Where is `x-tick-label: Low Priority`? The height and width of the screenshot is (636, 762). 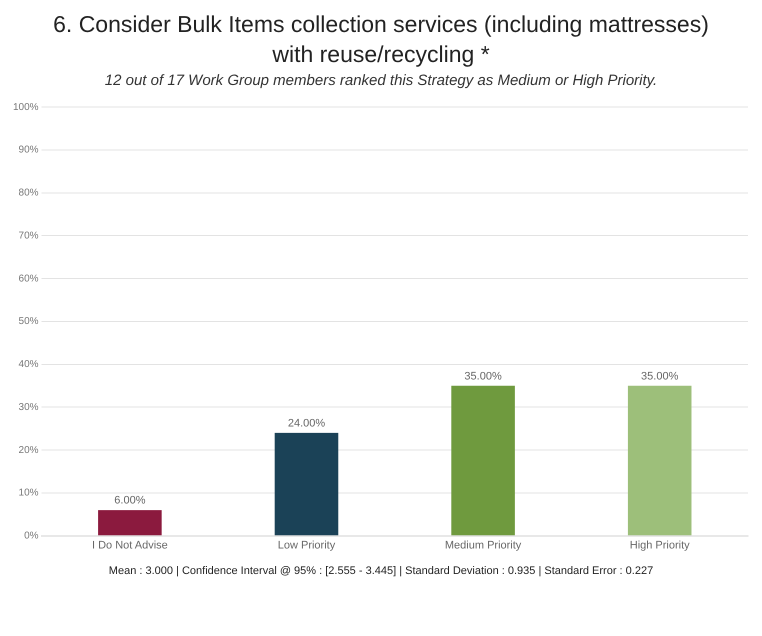 x-tick-label: Low Priority is located at coordinates (307, 545).